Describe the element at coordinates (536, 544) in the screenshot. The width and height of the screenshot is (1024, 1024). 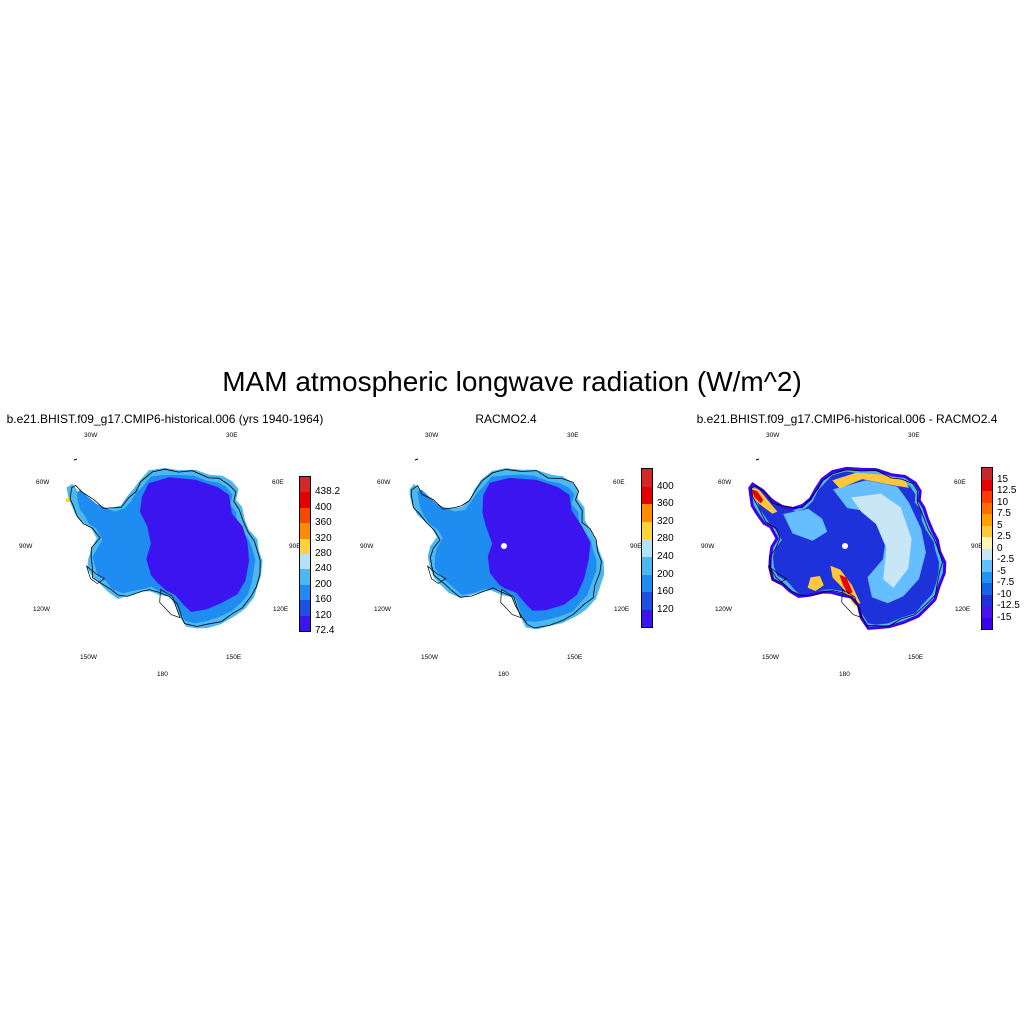
I see `ice-sheet-interior` at that location.